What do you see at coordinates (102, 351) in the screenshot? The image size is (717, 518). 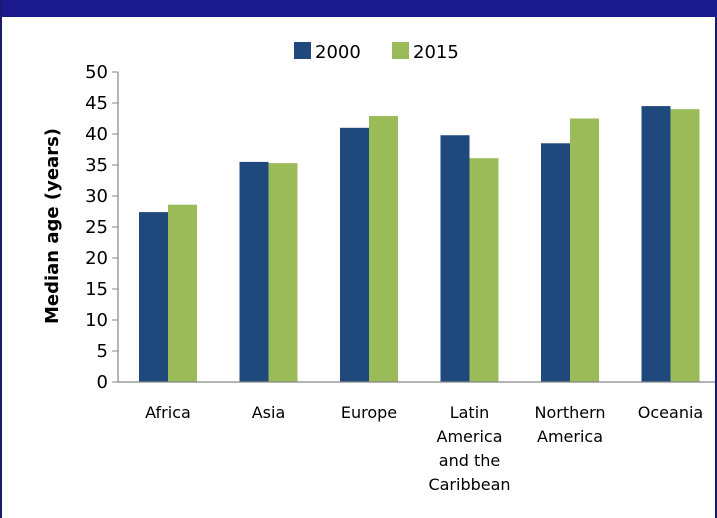 I see `y-tick-label: 5` at bounding box center [102, 351].